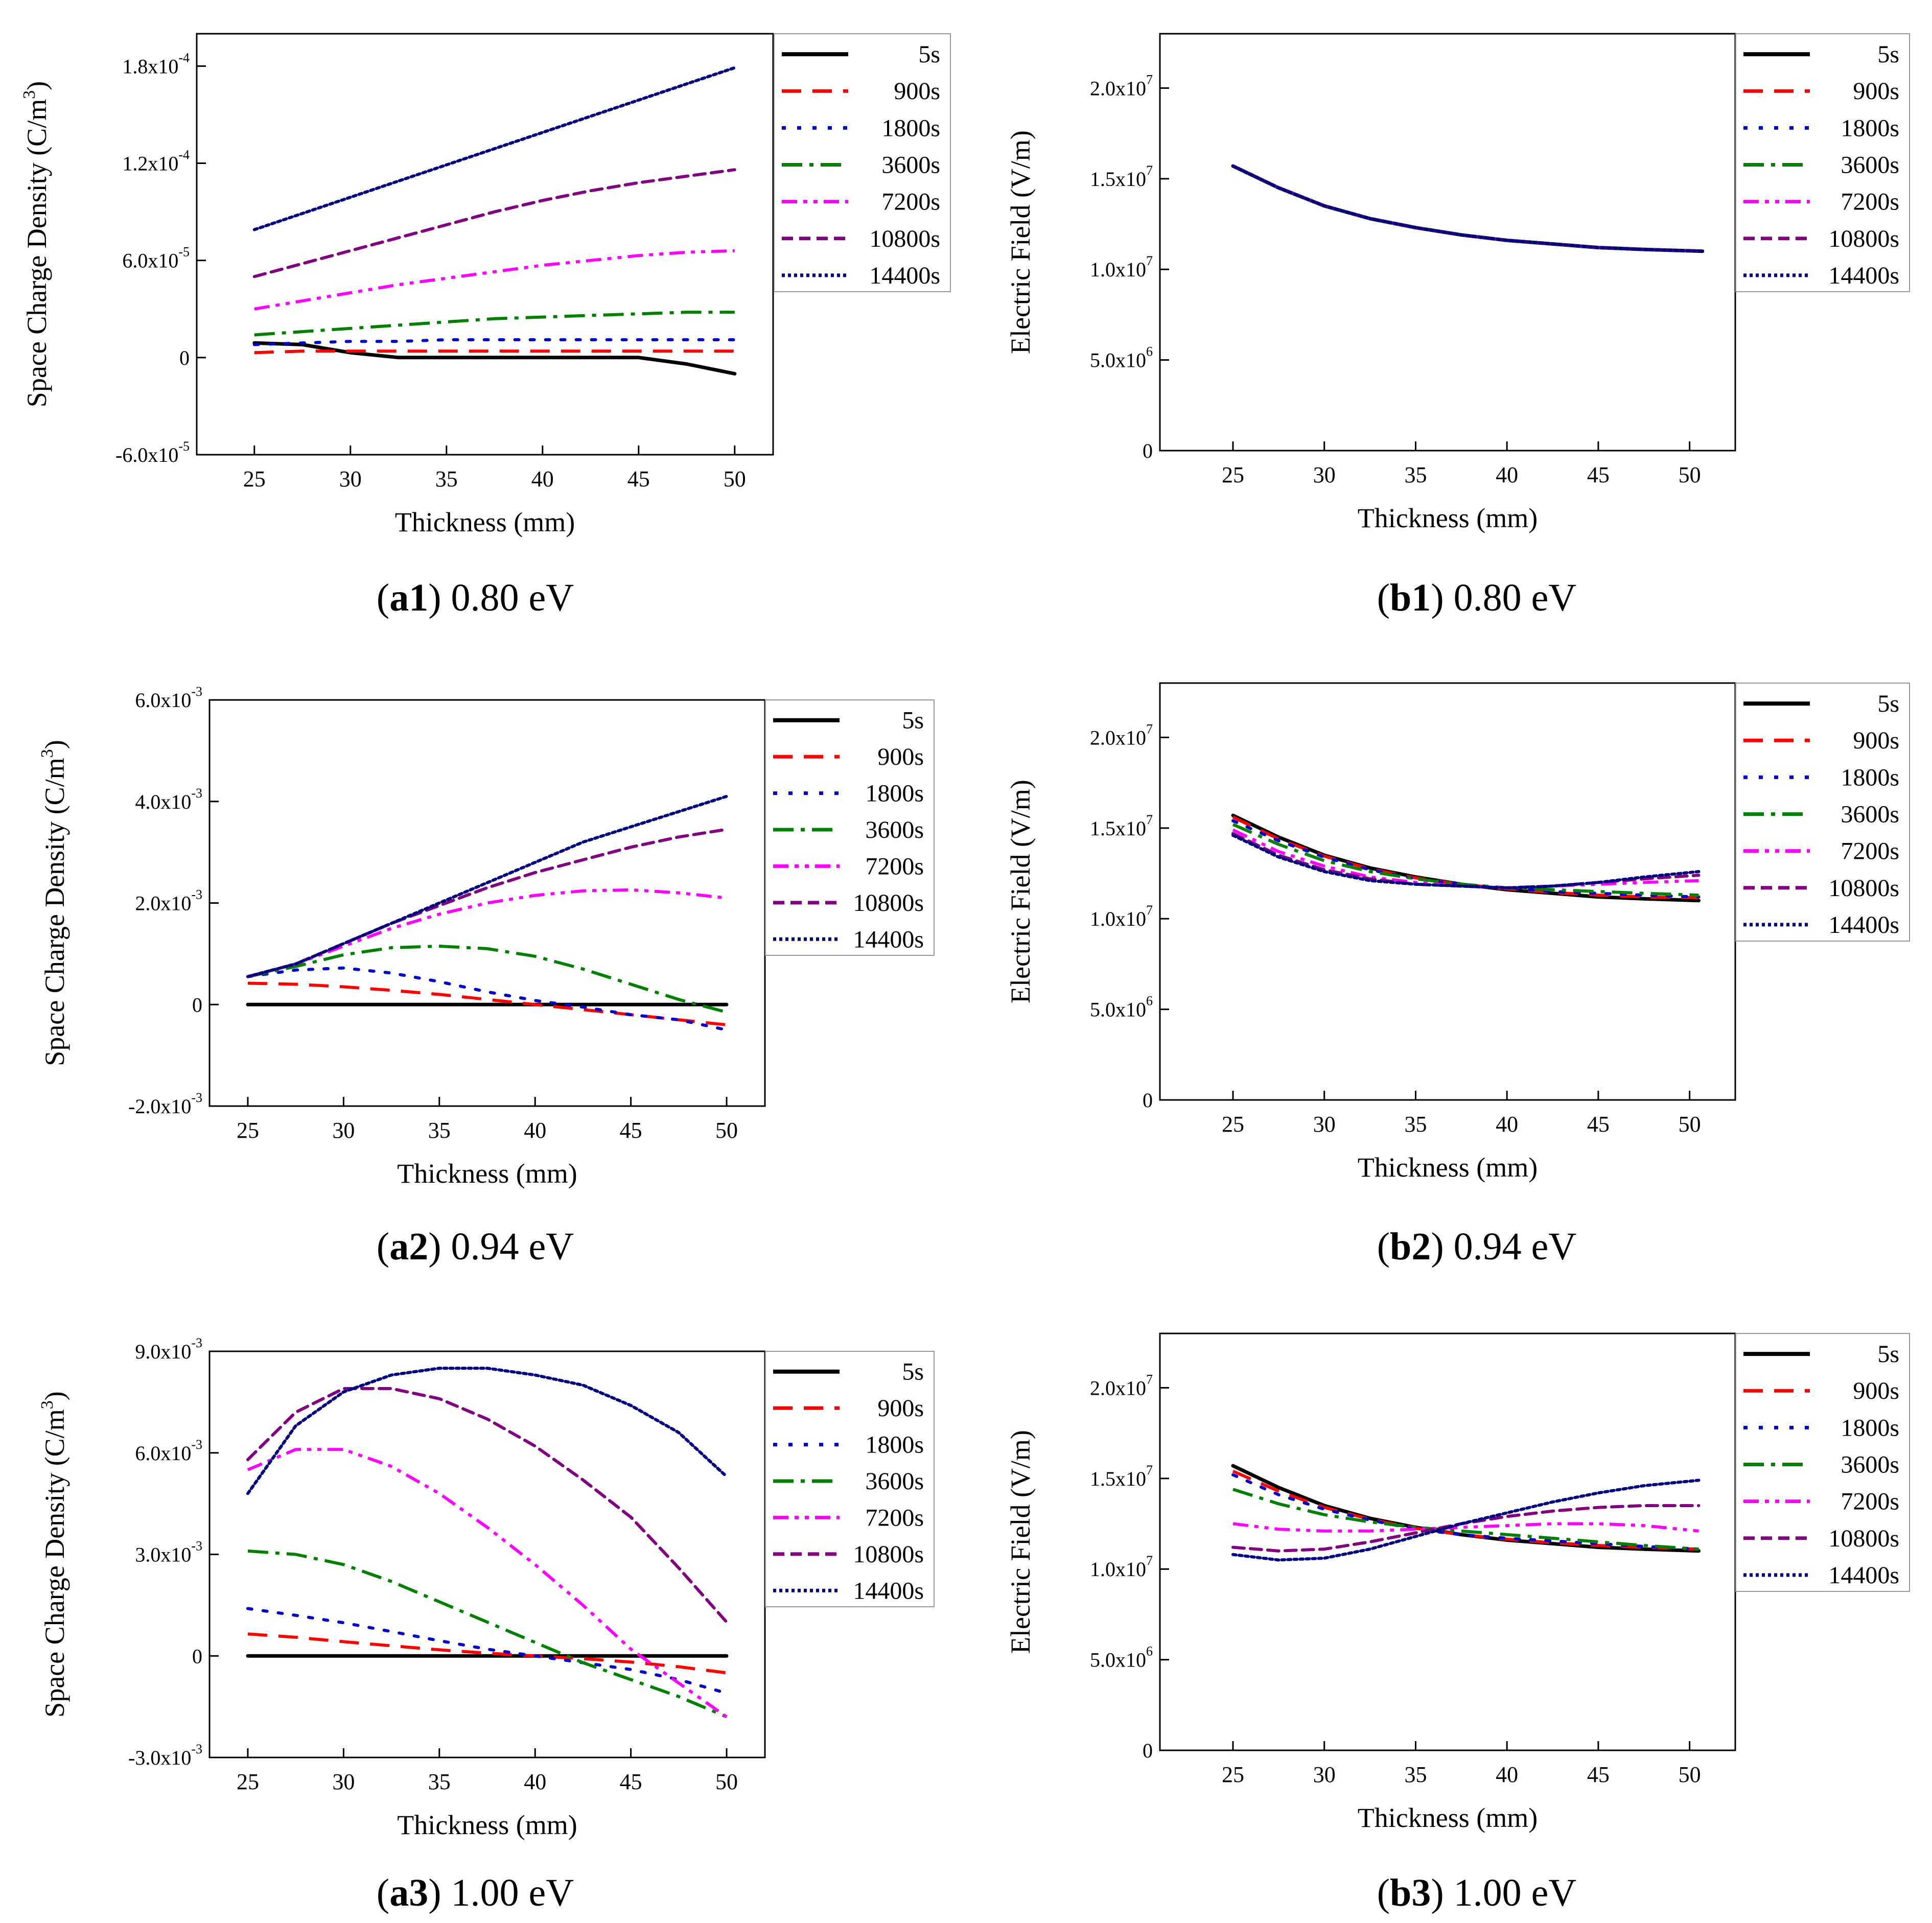 This screenshot has height=1923, width=1932. Describe the element at coordinates (1477, 597) in the screenshot. I see `panel-caption: (b1) 0.80 eV` at that location.